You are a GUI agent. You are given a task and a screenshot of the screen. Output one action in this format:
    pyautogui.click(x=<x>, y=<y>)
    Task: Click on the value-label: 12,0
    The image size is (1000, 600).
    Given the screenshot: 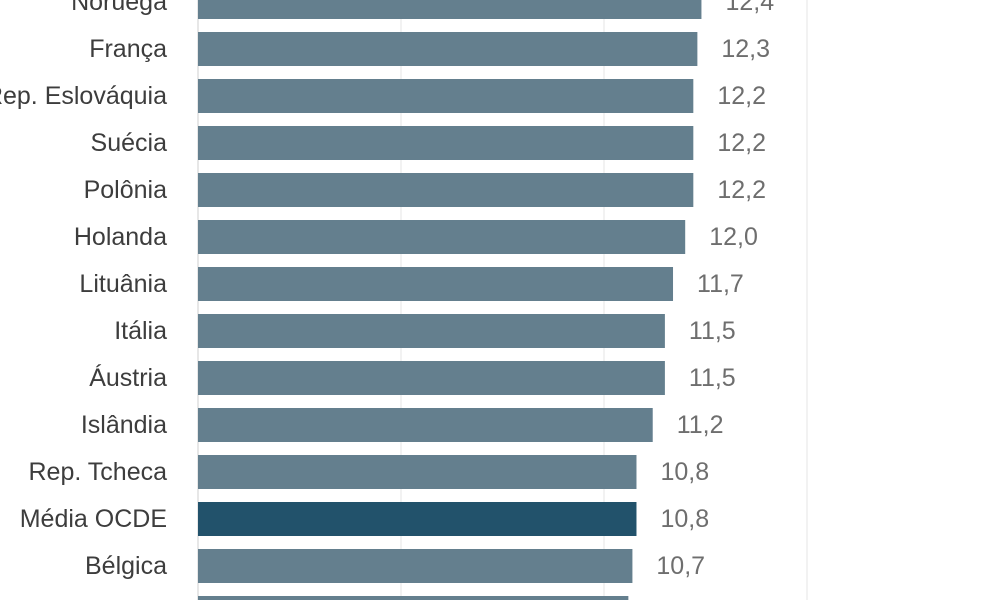 What is the action you would take?
    pyautogui.click(x=733, y=237)
    